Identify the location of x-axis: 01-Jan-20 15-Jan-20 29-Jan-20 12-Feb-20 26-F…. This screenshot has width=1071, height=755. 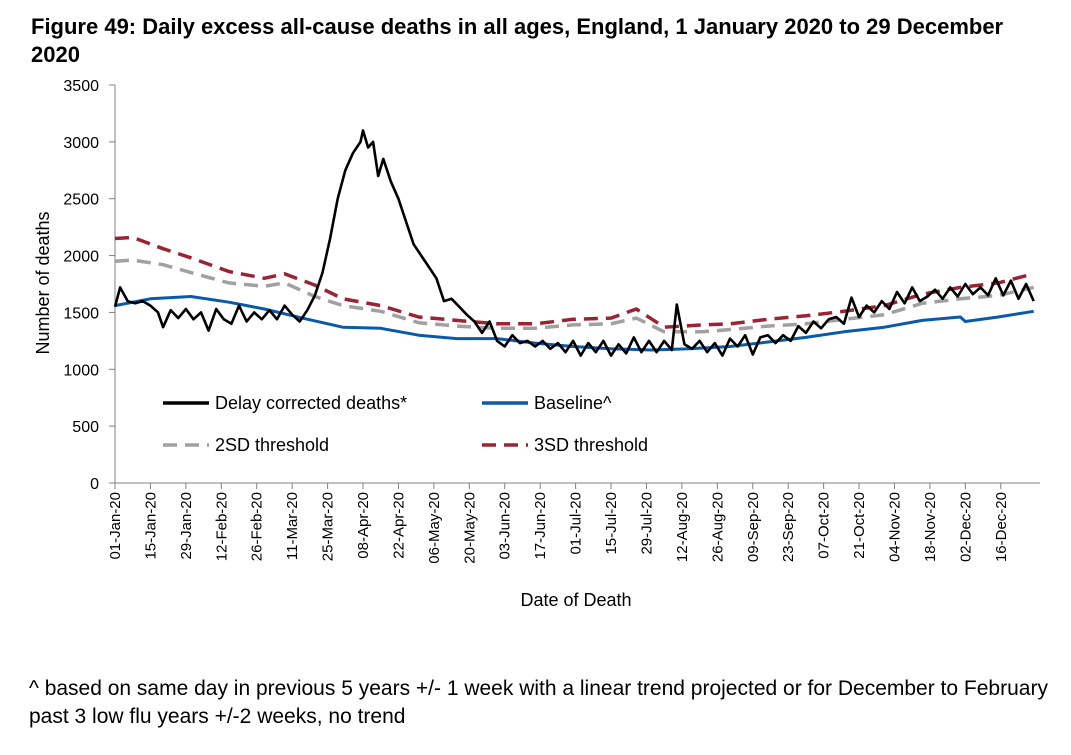
(573, 523).